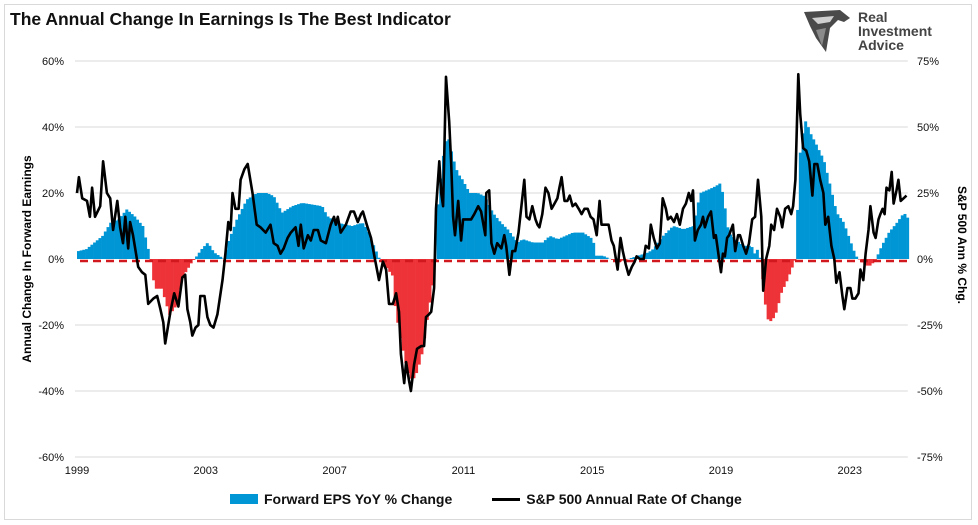  Describe the element at coordinates (506, 499) in the screenshot. I see `legend-swatch-line` at that location.